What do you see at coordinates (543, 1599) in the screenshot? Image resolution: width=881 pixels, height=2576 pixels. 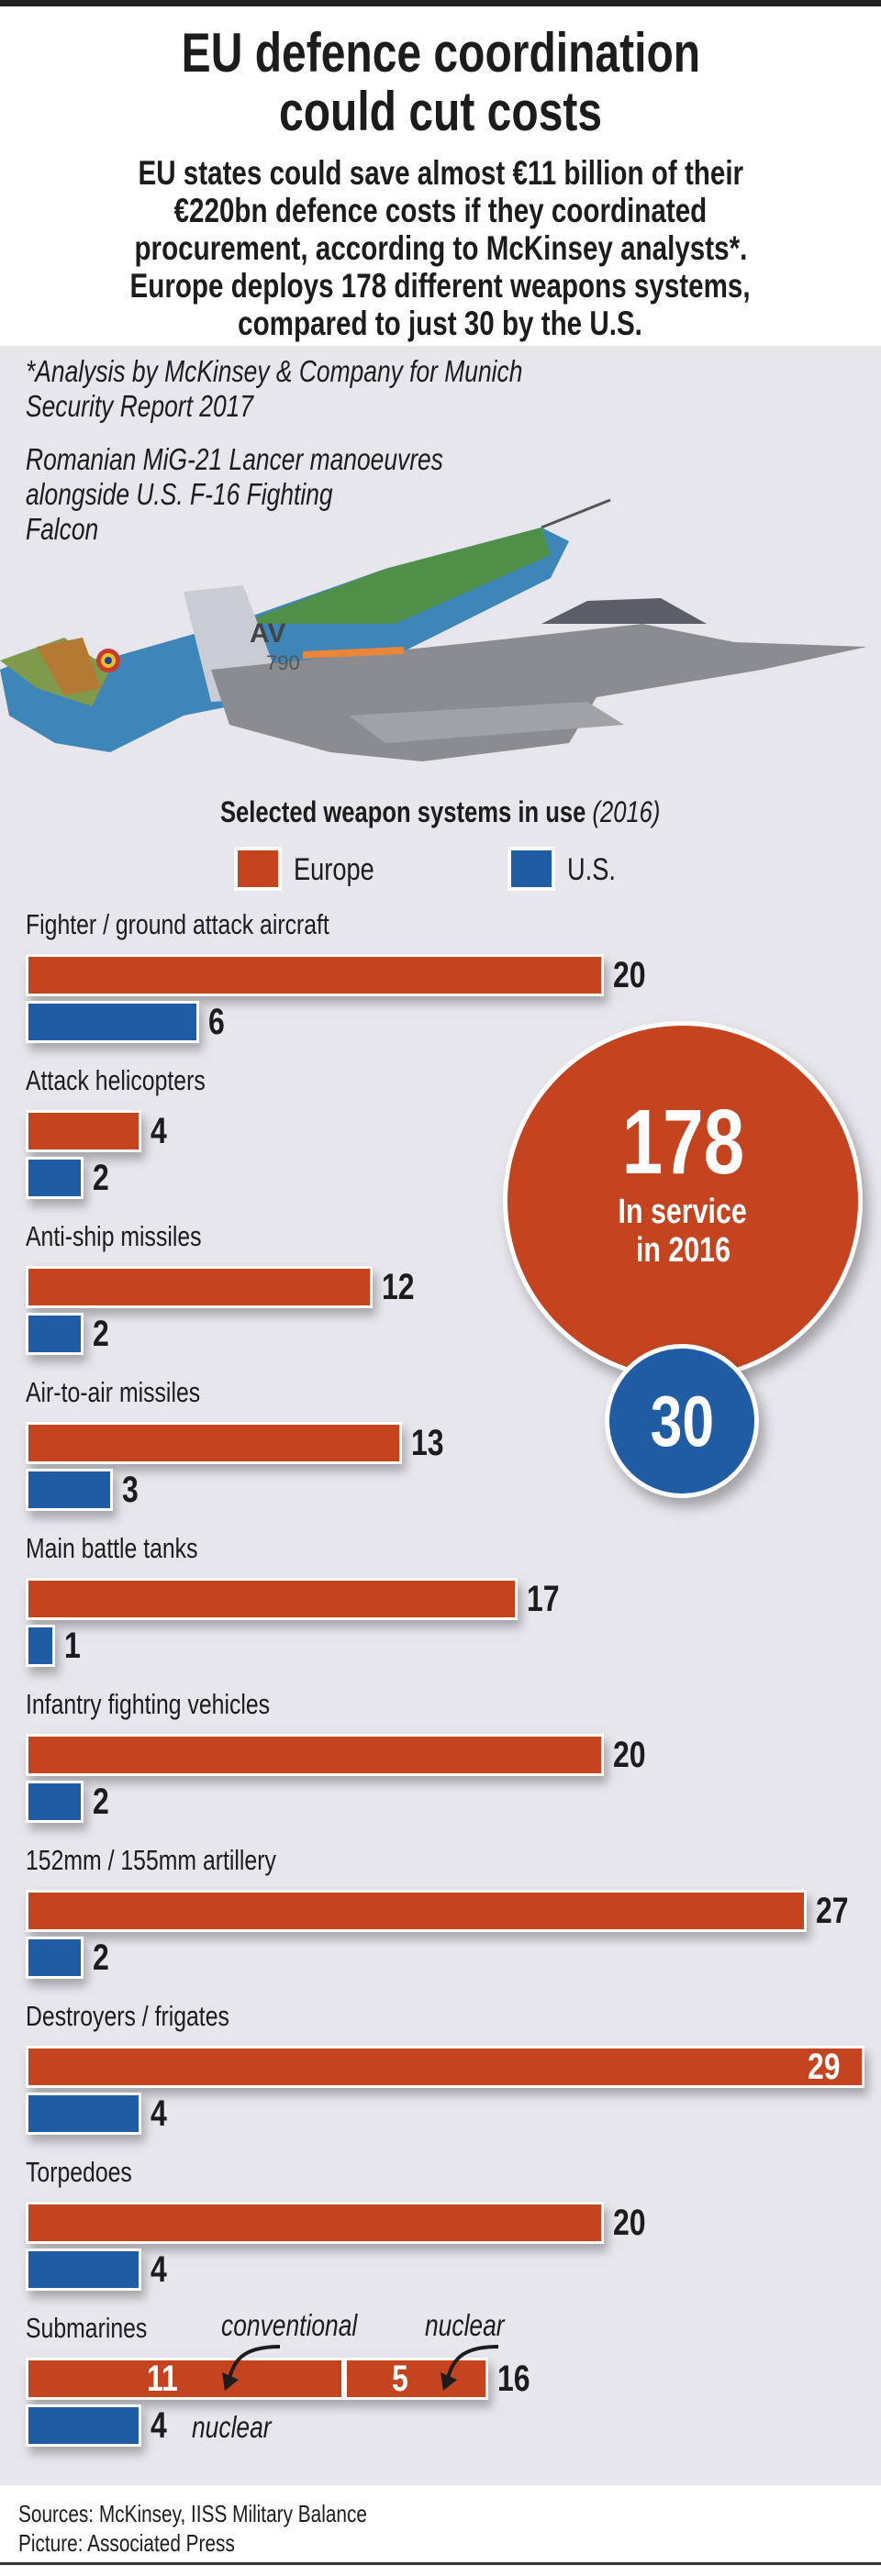 I see `europe-value-text: 17` at bounding box center [543, 1599].